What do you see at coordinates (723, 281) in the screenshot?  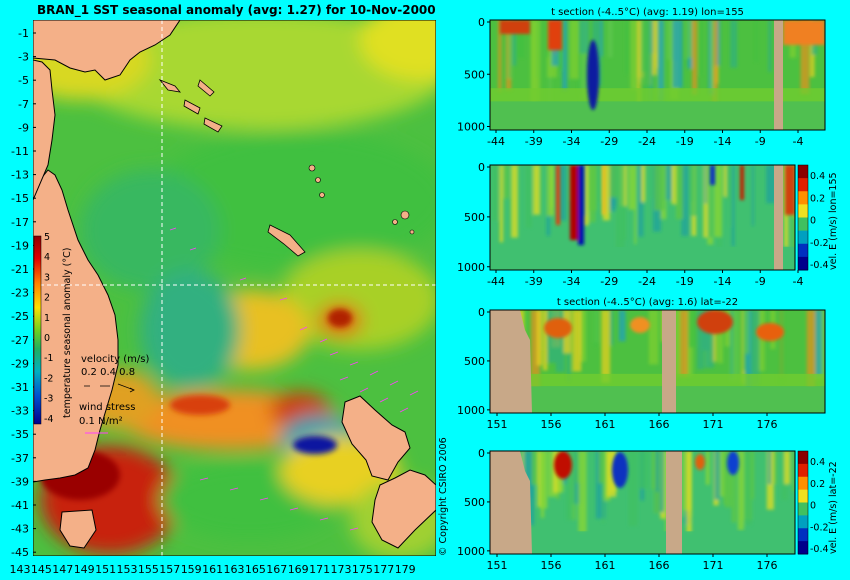 I see `x-tick-label: -14` at bounding box center [723, 281].